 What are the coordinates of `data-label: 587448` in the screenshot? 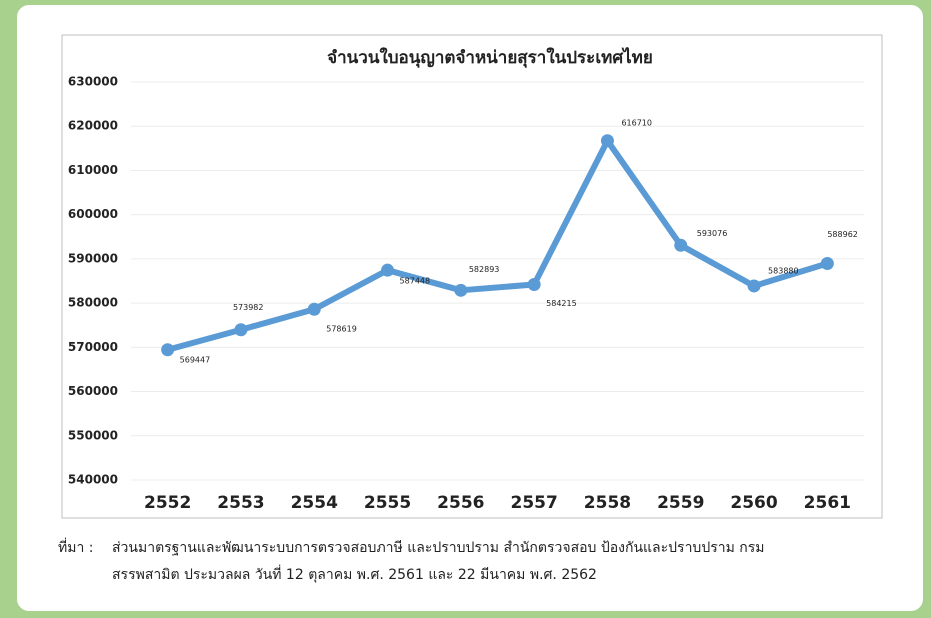 It's located at (415, 281).